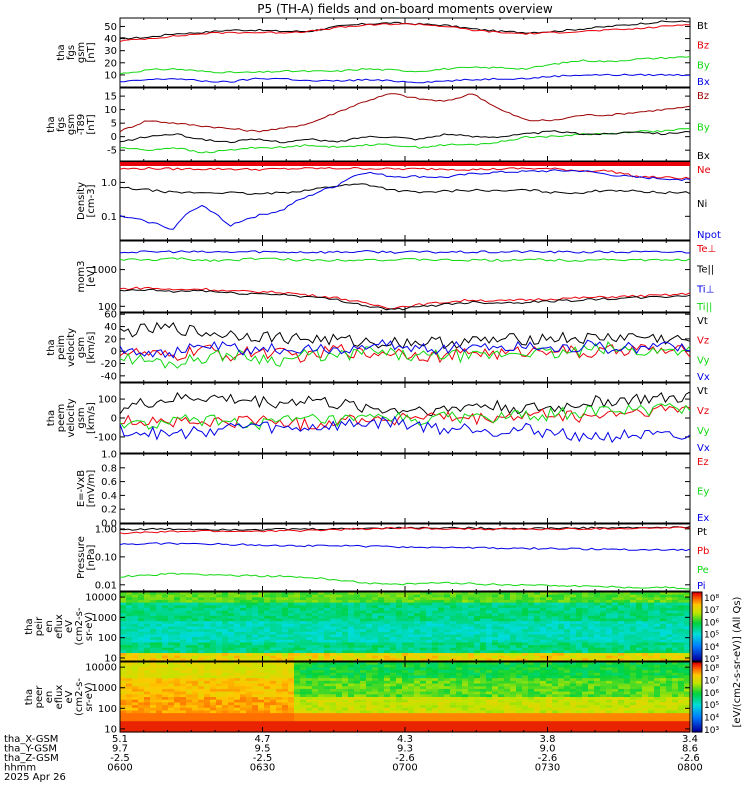  Describe the element at coordinates (59, 697) in the screenshot. I see `y-axis-label: eflux` at that location.